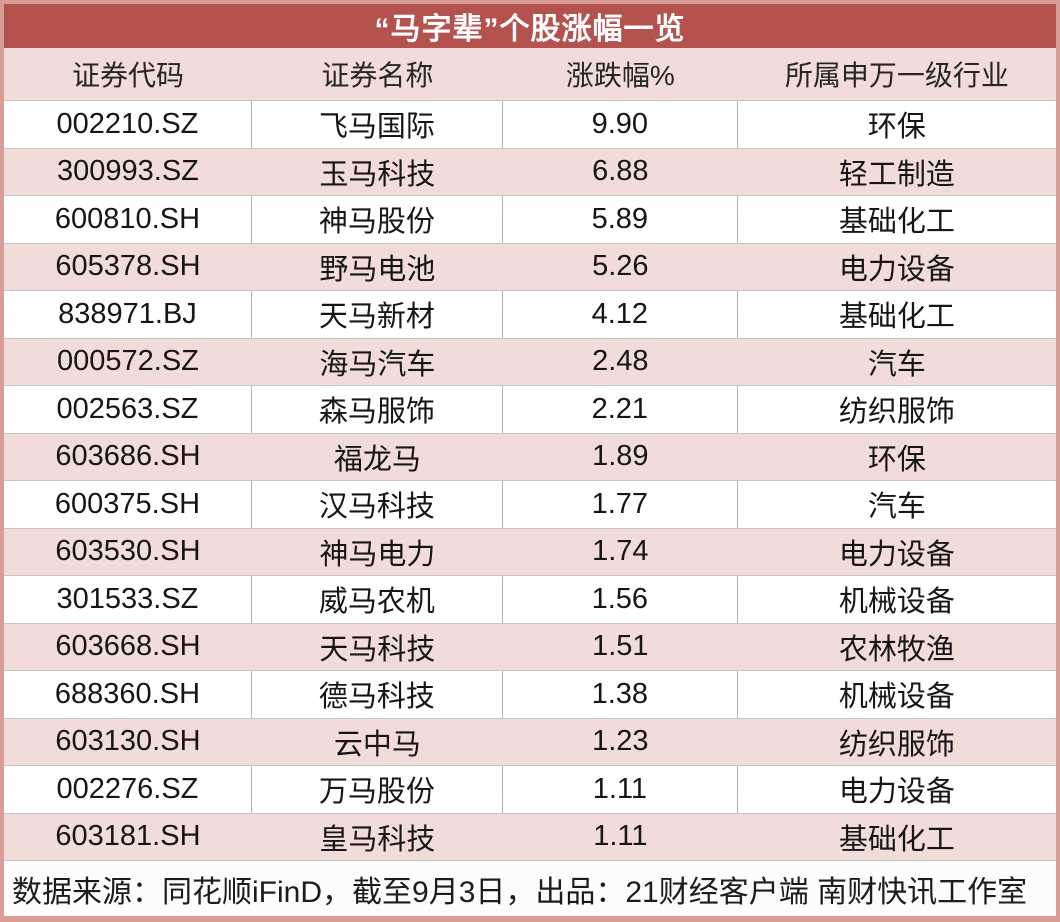 The height and width of the screenshot is (922, 1060). I want to click on table-row: 838971.BJ 天马新材 4.12 基础化工, so click(530, 314).